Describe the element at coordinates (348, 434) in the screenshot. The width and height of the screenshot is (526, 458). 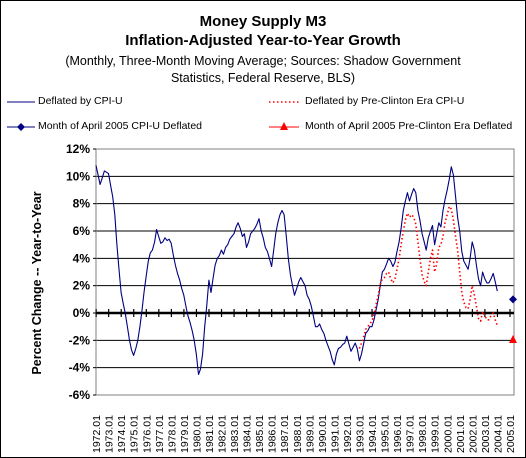
I see `x-tick-label: 1992.01` at that location.